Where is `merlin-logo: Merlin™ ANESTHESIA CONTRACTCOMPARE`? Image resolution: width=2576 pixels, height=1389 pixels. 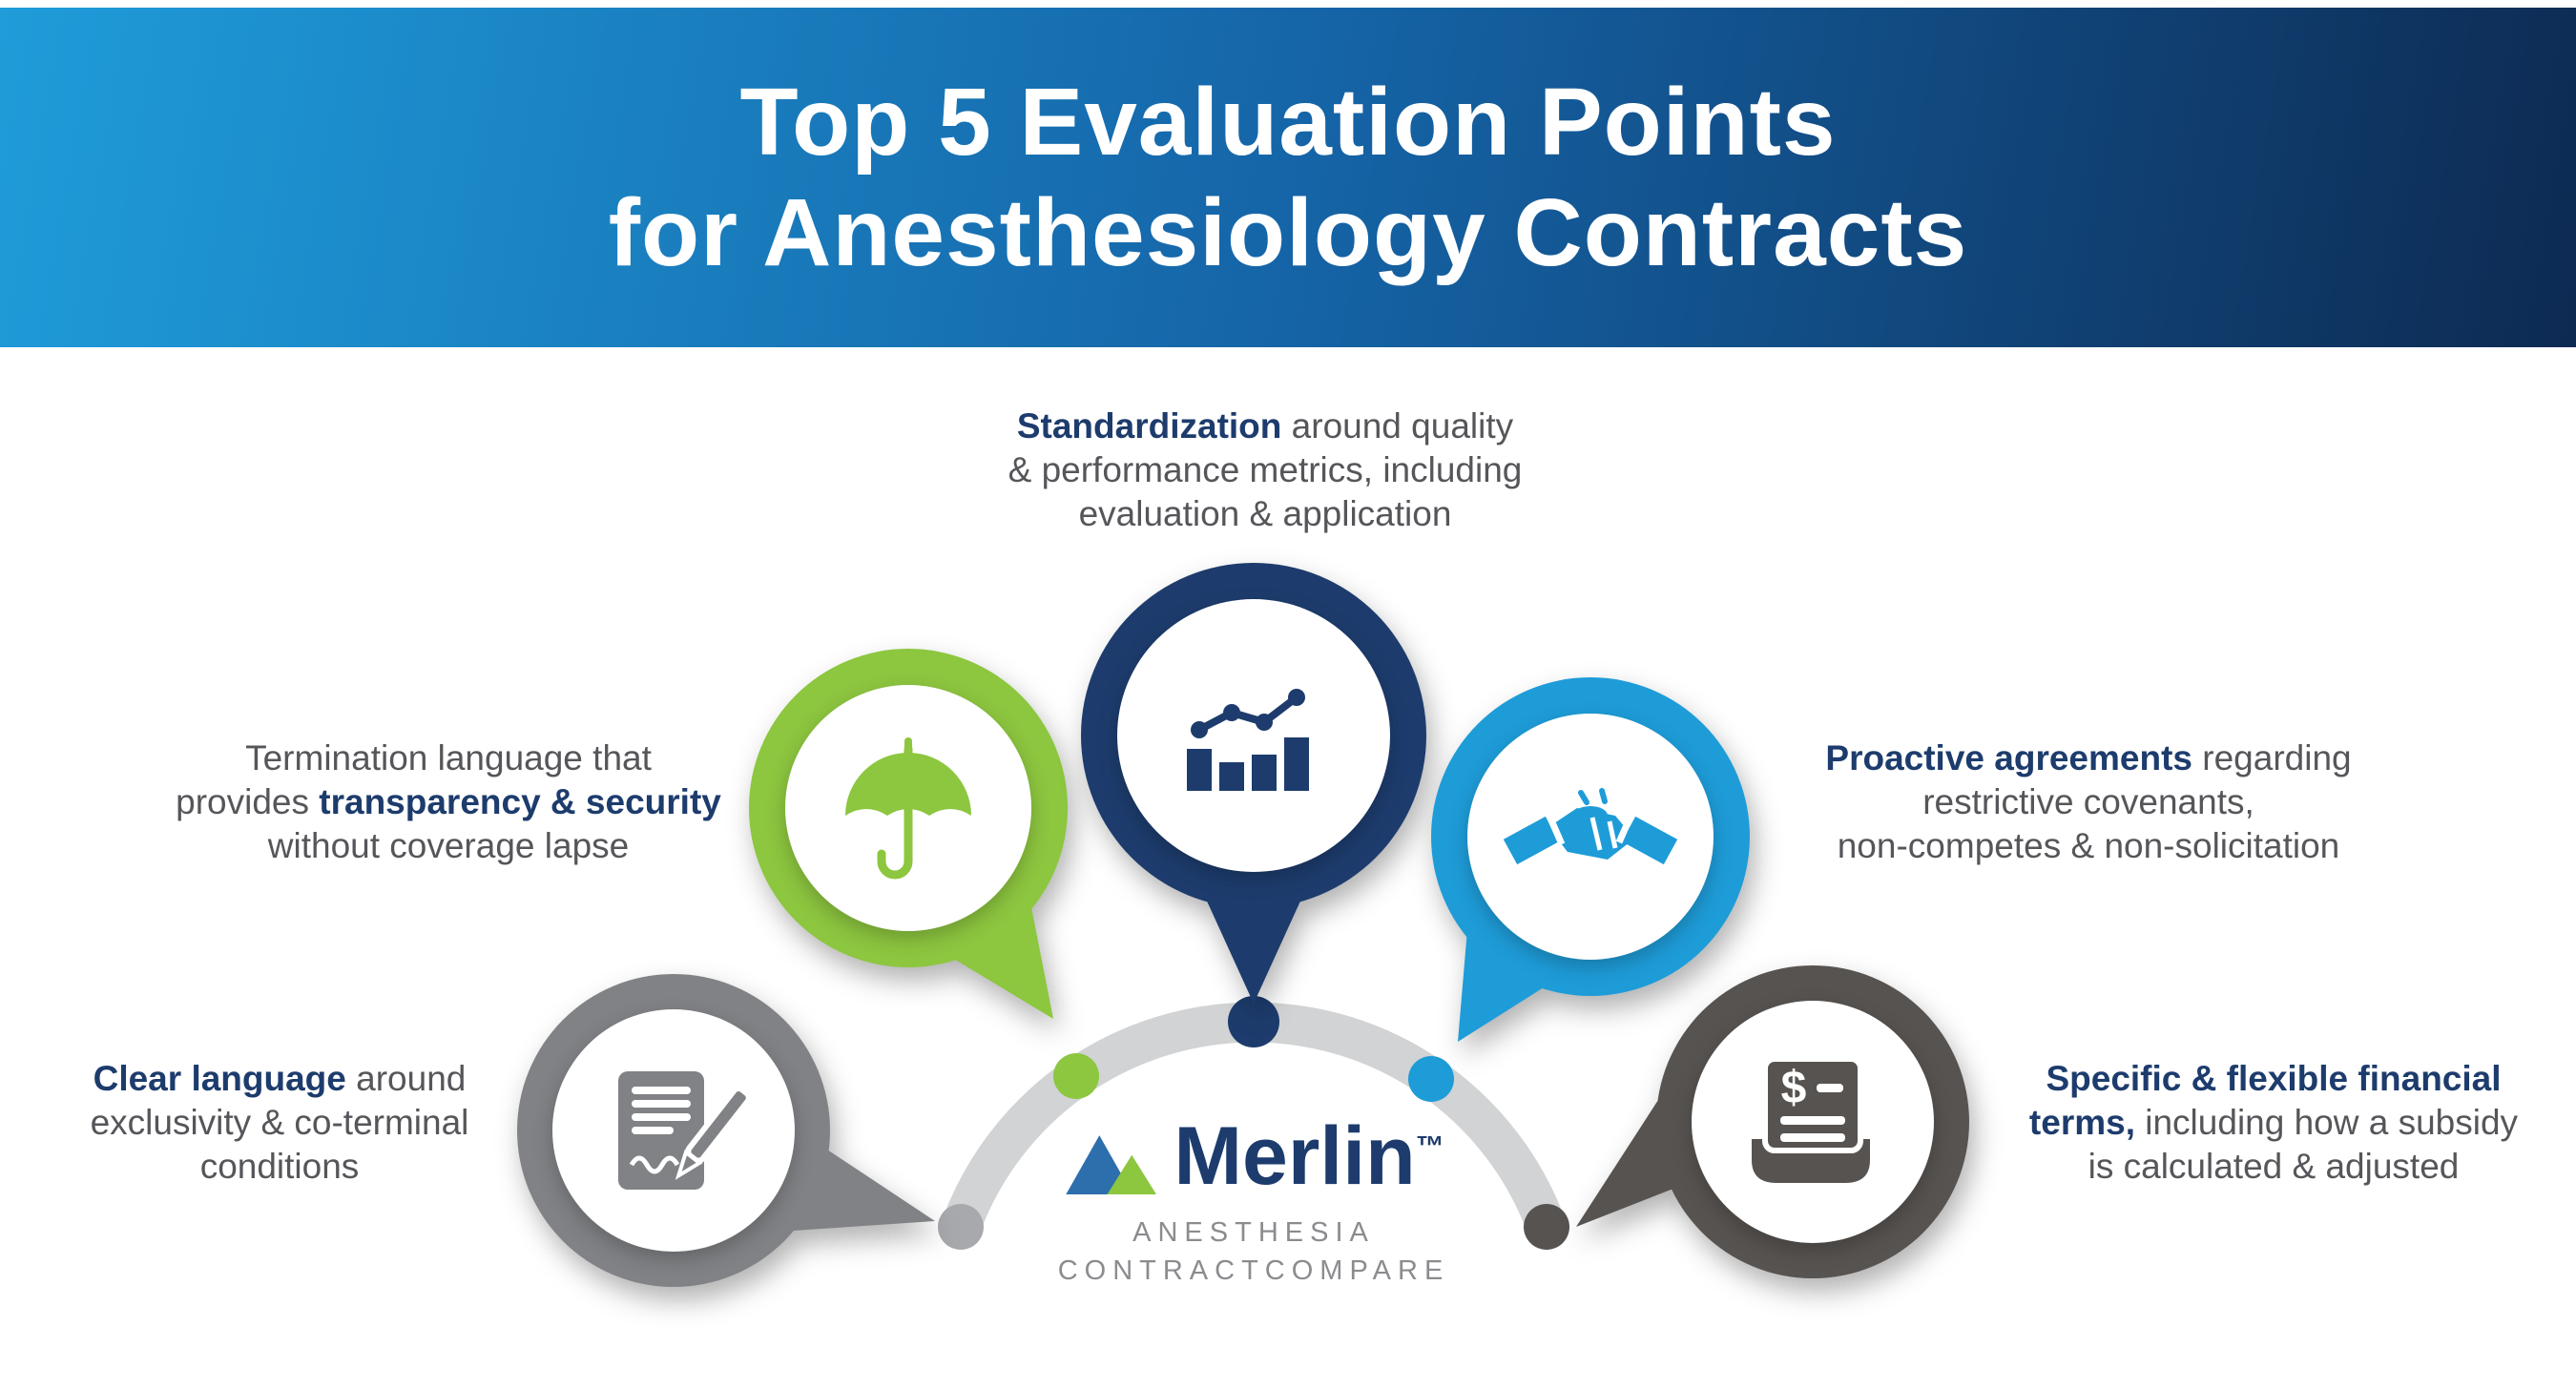
merlin-logo: Merlin™ ANESTHESIA CONTRACTCOMPARE is located at coordinates (1254, 1202).